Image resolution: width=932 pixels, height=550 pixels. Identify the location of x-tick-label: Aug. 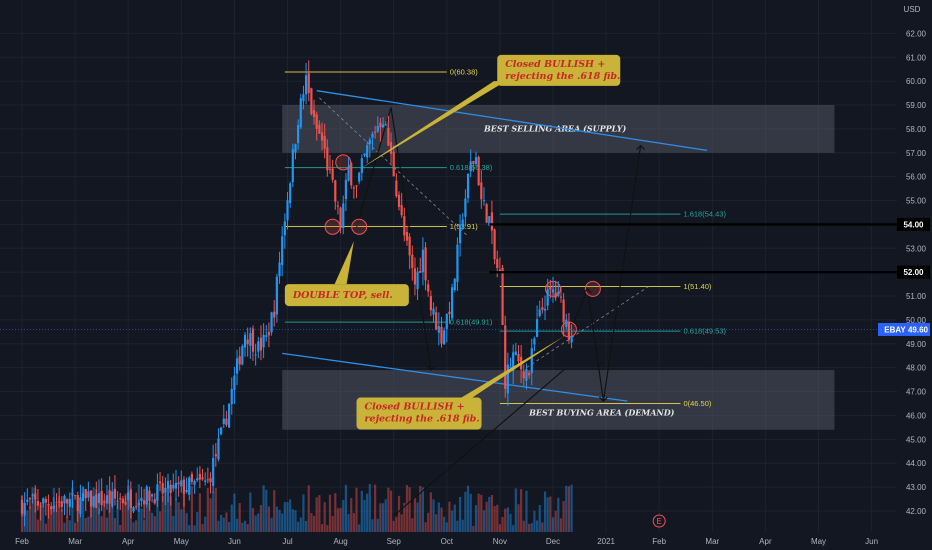
(340, 541).